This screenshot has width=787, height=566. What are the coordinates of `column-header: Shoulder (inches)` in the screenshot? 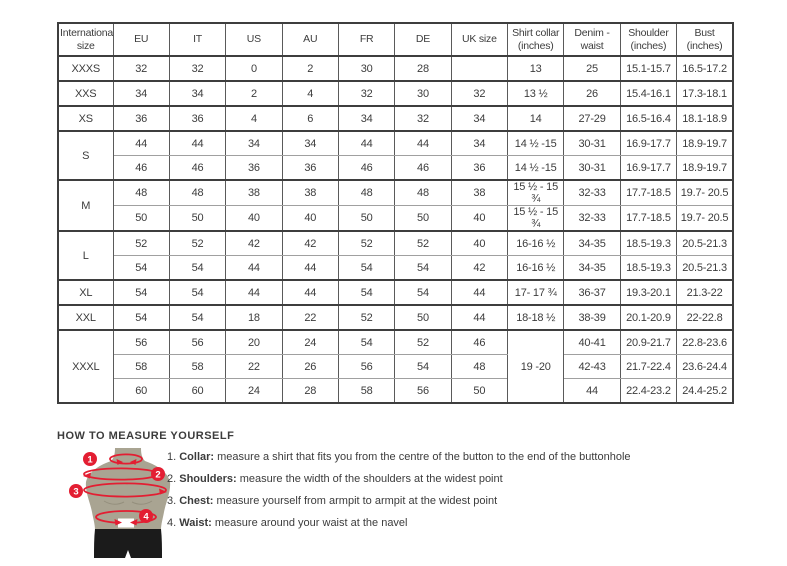 It's located at (648, 39).